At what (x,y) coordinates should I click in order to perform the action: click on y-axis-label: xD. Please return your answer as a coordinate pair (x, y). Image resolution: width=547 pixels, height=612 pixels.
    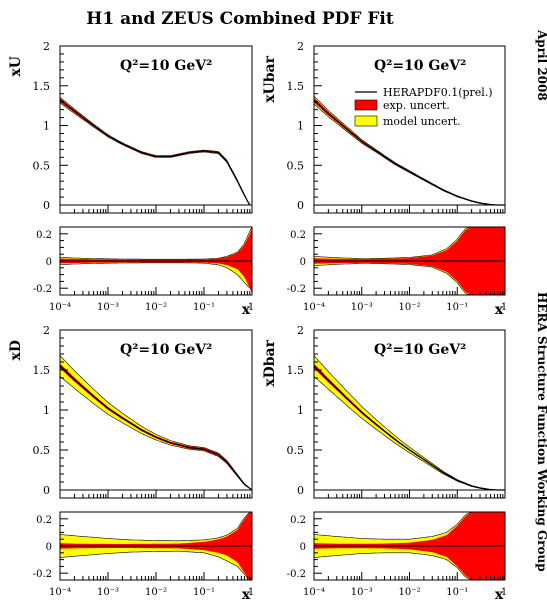
    Looking at the image, I should click on (16, 350).